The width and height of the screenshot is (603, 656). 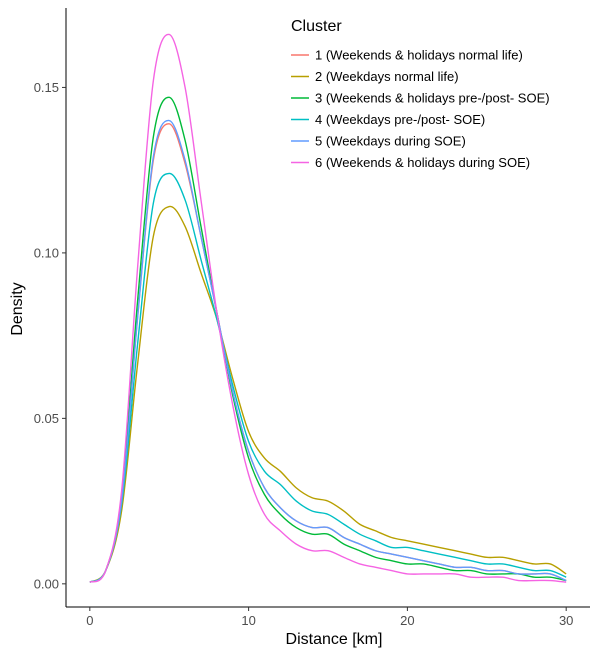 I want to click on y-axis-title: Density, so click(x=17, y=308).